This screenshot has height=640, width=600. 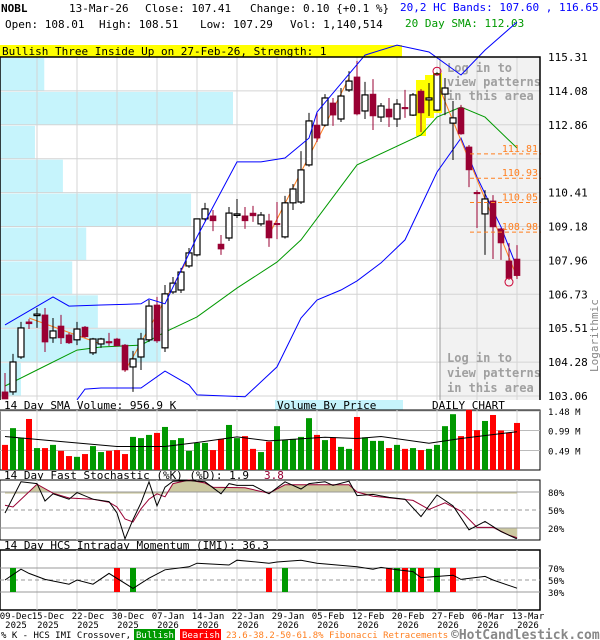 I want to click on date-tick-label: 13-Mar, so click(x=528, y=617).